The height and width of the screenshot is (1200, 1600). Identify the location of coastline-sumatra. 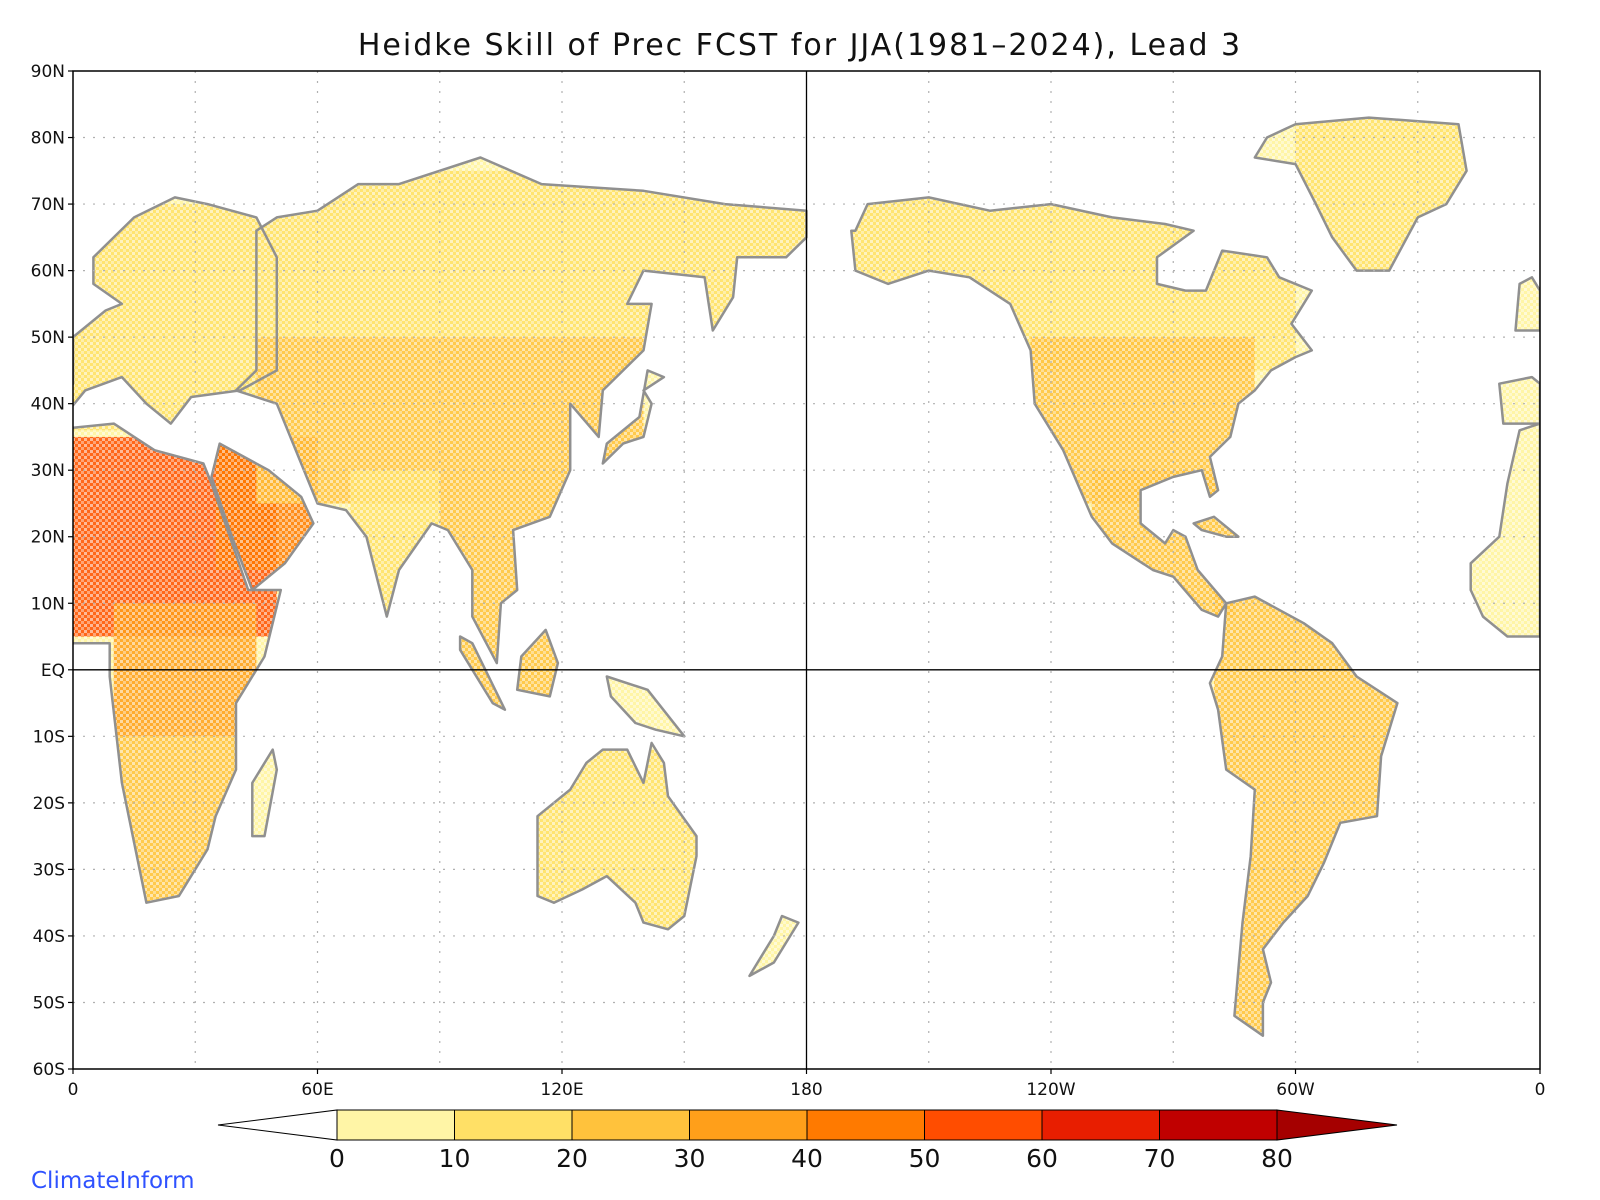
(482, 673).